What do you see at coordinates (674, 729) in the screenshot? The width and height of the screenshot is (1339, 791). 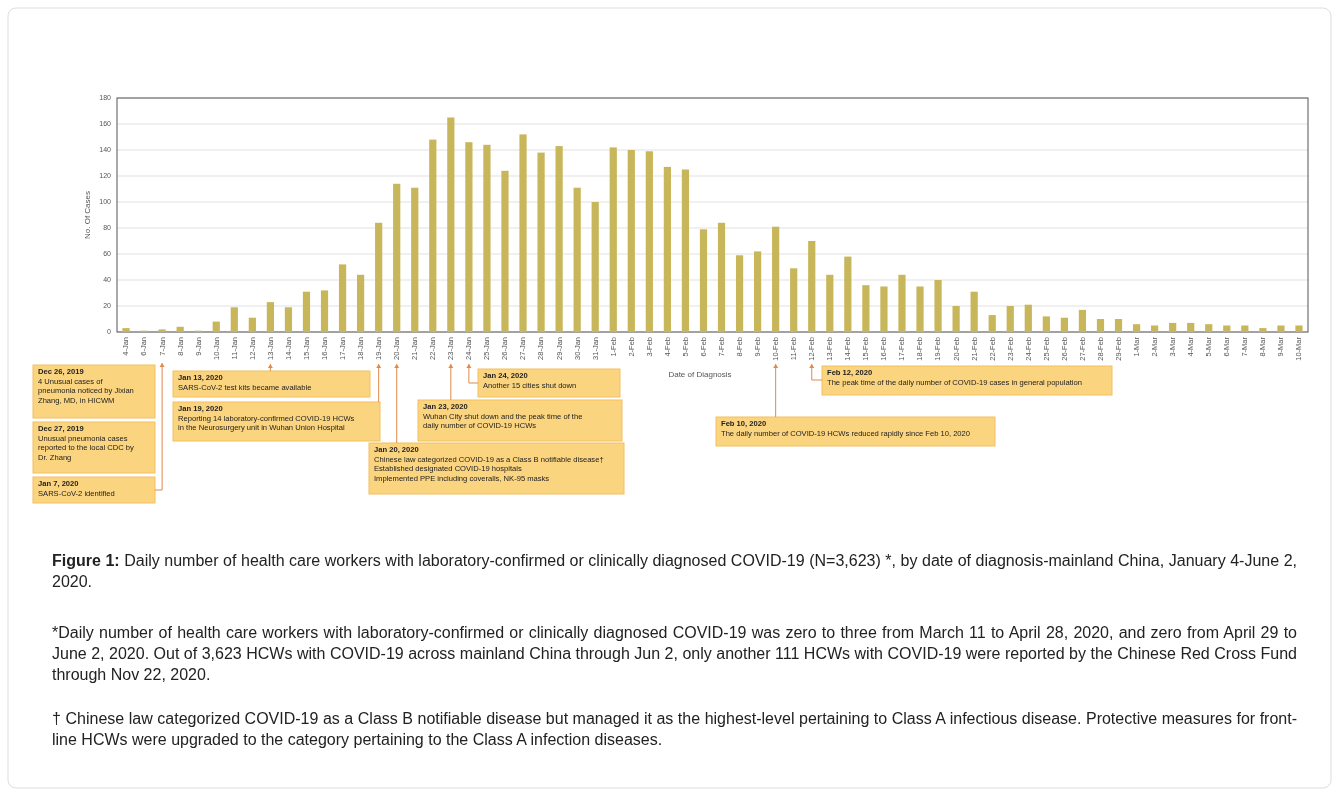 I see `text: † Chinese law categorized COVID-19 as a Class B notifiable disease but managed it as the highest-level pertaining to Class A infectious disease. Protective measures for front-line HCWs were upgraded to the category pertaining to the Class A infection diseases.` at bounding box center [674, 729].